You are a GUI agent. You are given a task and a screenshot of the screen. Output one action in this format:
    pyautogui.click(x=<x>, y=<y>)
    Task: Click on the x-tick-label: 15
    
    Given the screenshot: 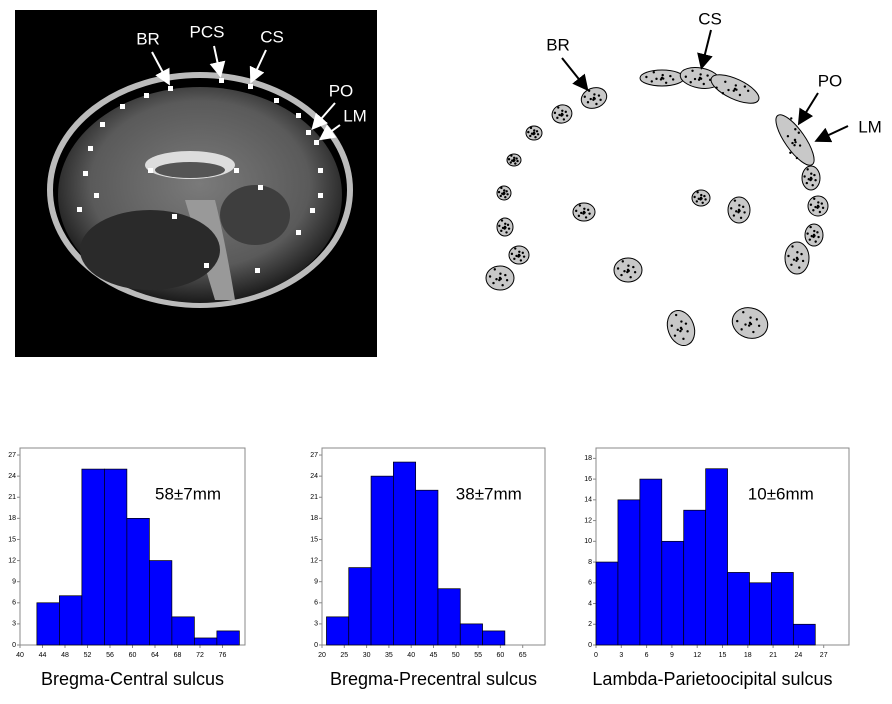 What is the action you would take?
    pyautogui.click(x=723, y=655)
    